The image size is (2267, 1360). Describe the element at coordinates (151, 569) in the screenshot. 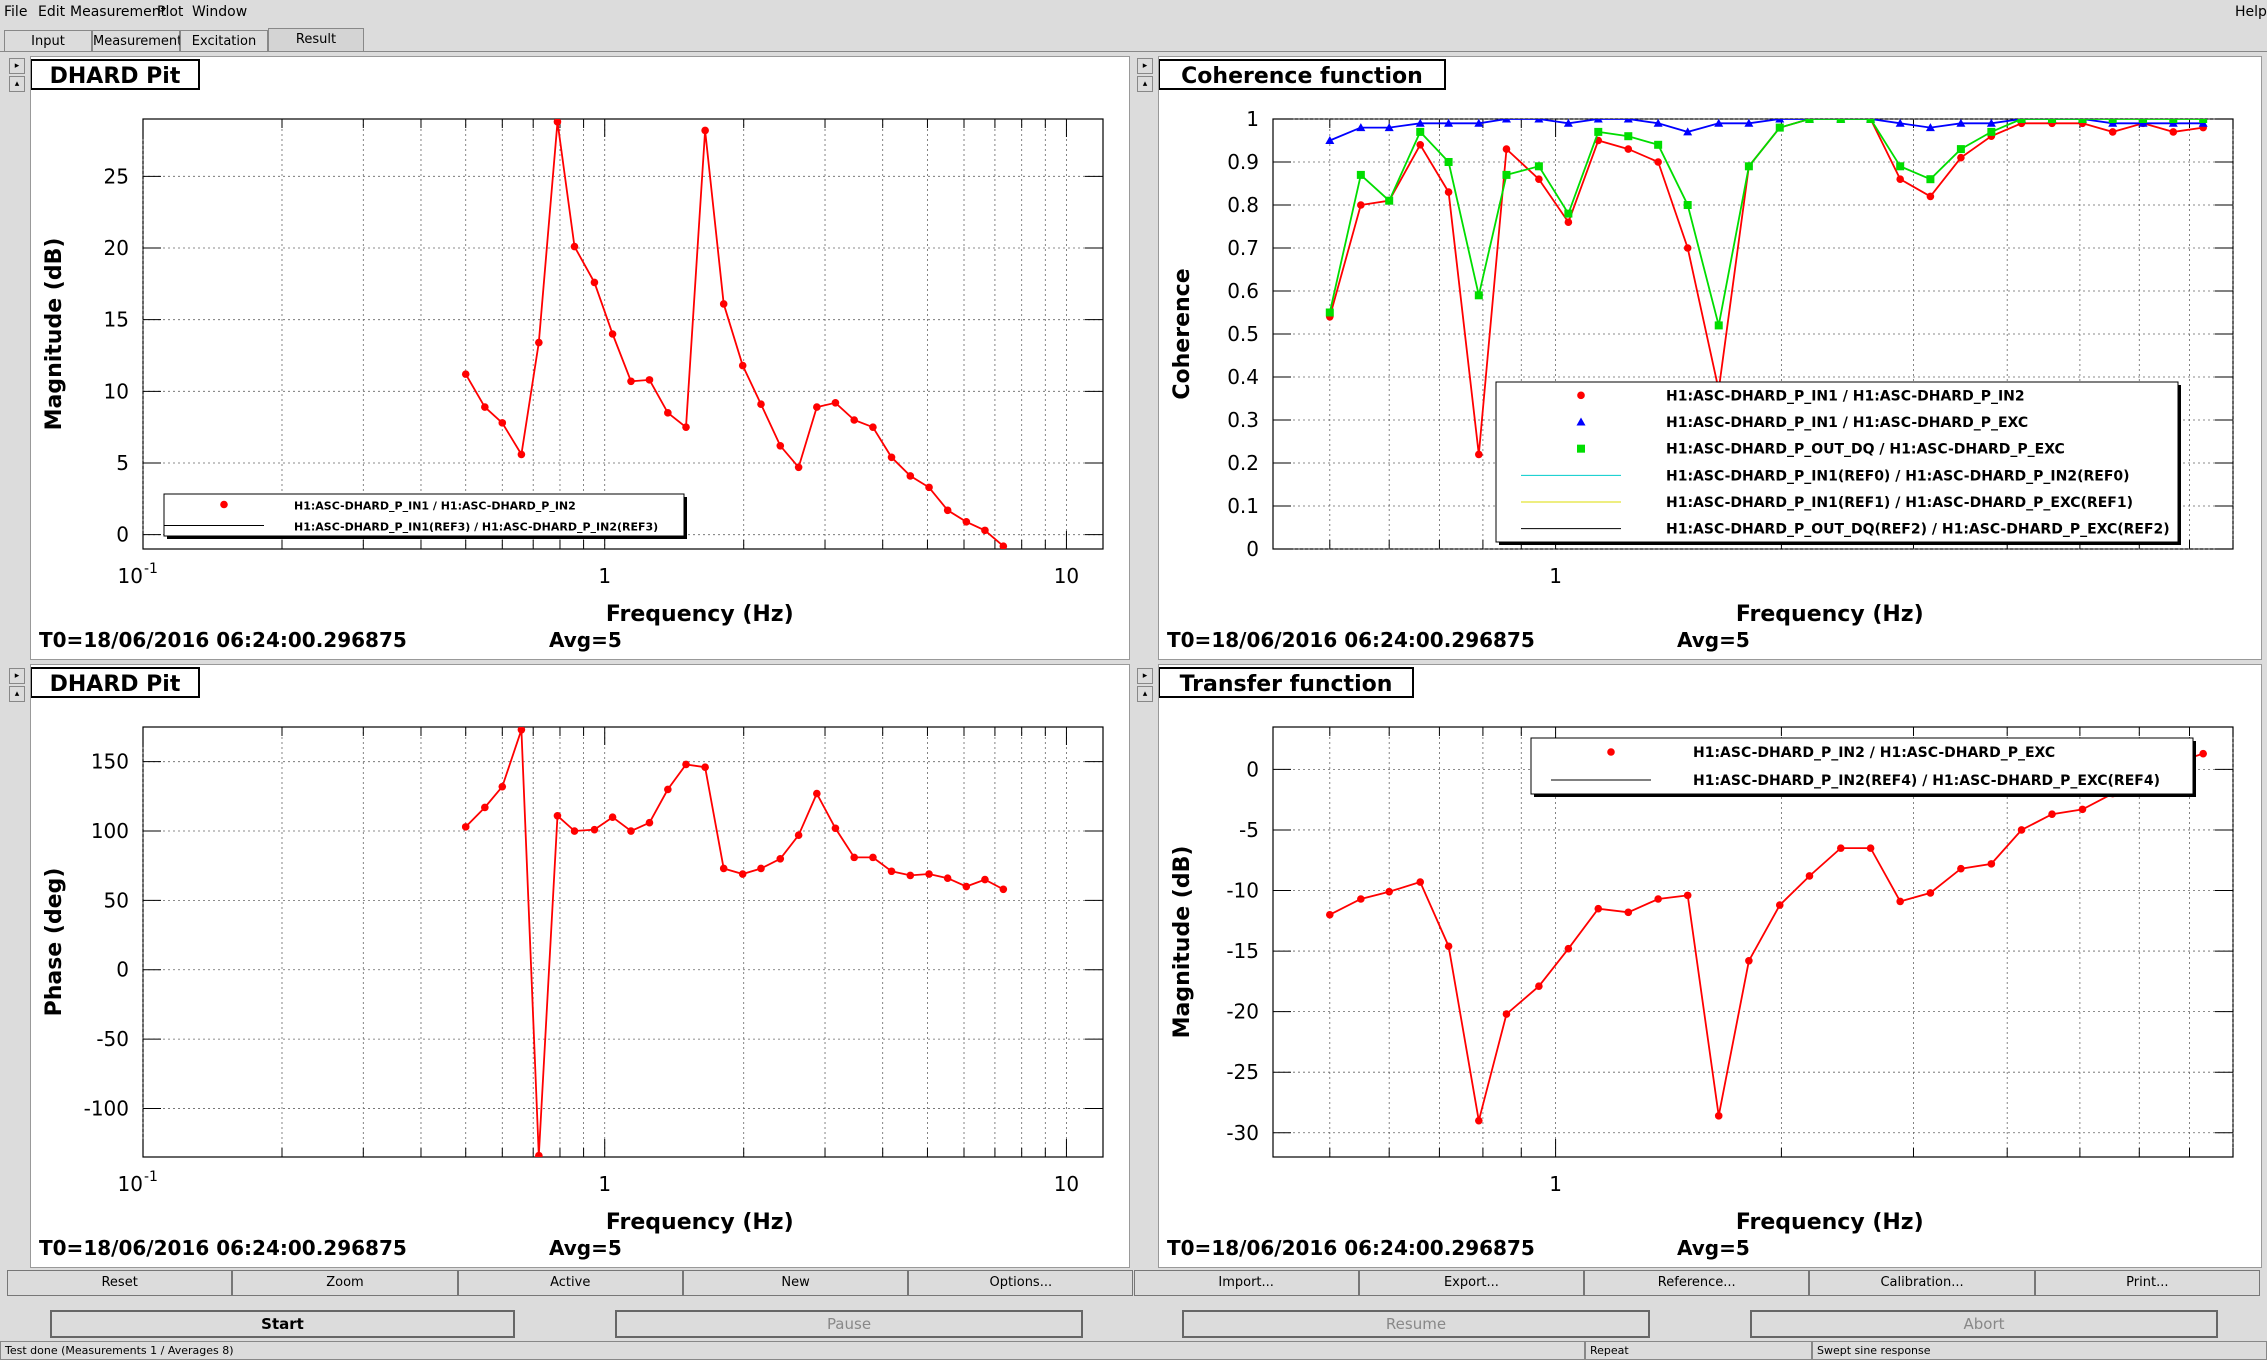

I see `x-tick-label-exponent: -1` at that location.